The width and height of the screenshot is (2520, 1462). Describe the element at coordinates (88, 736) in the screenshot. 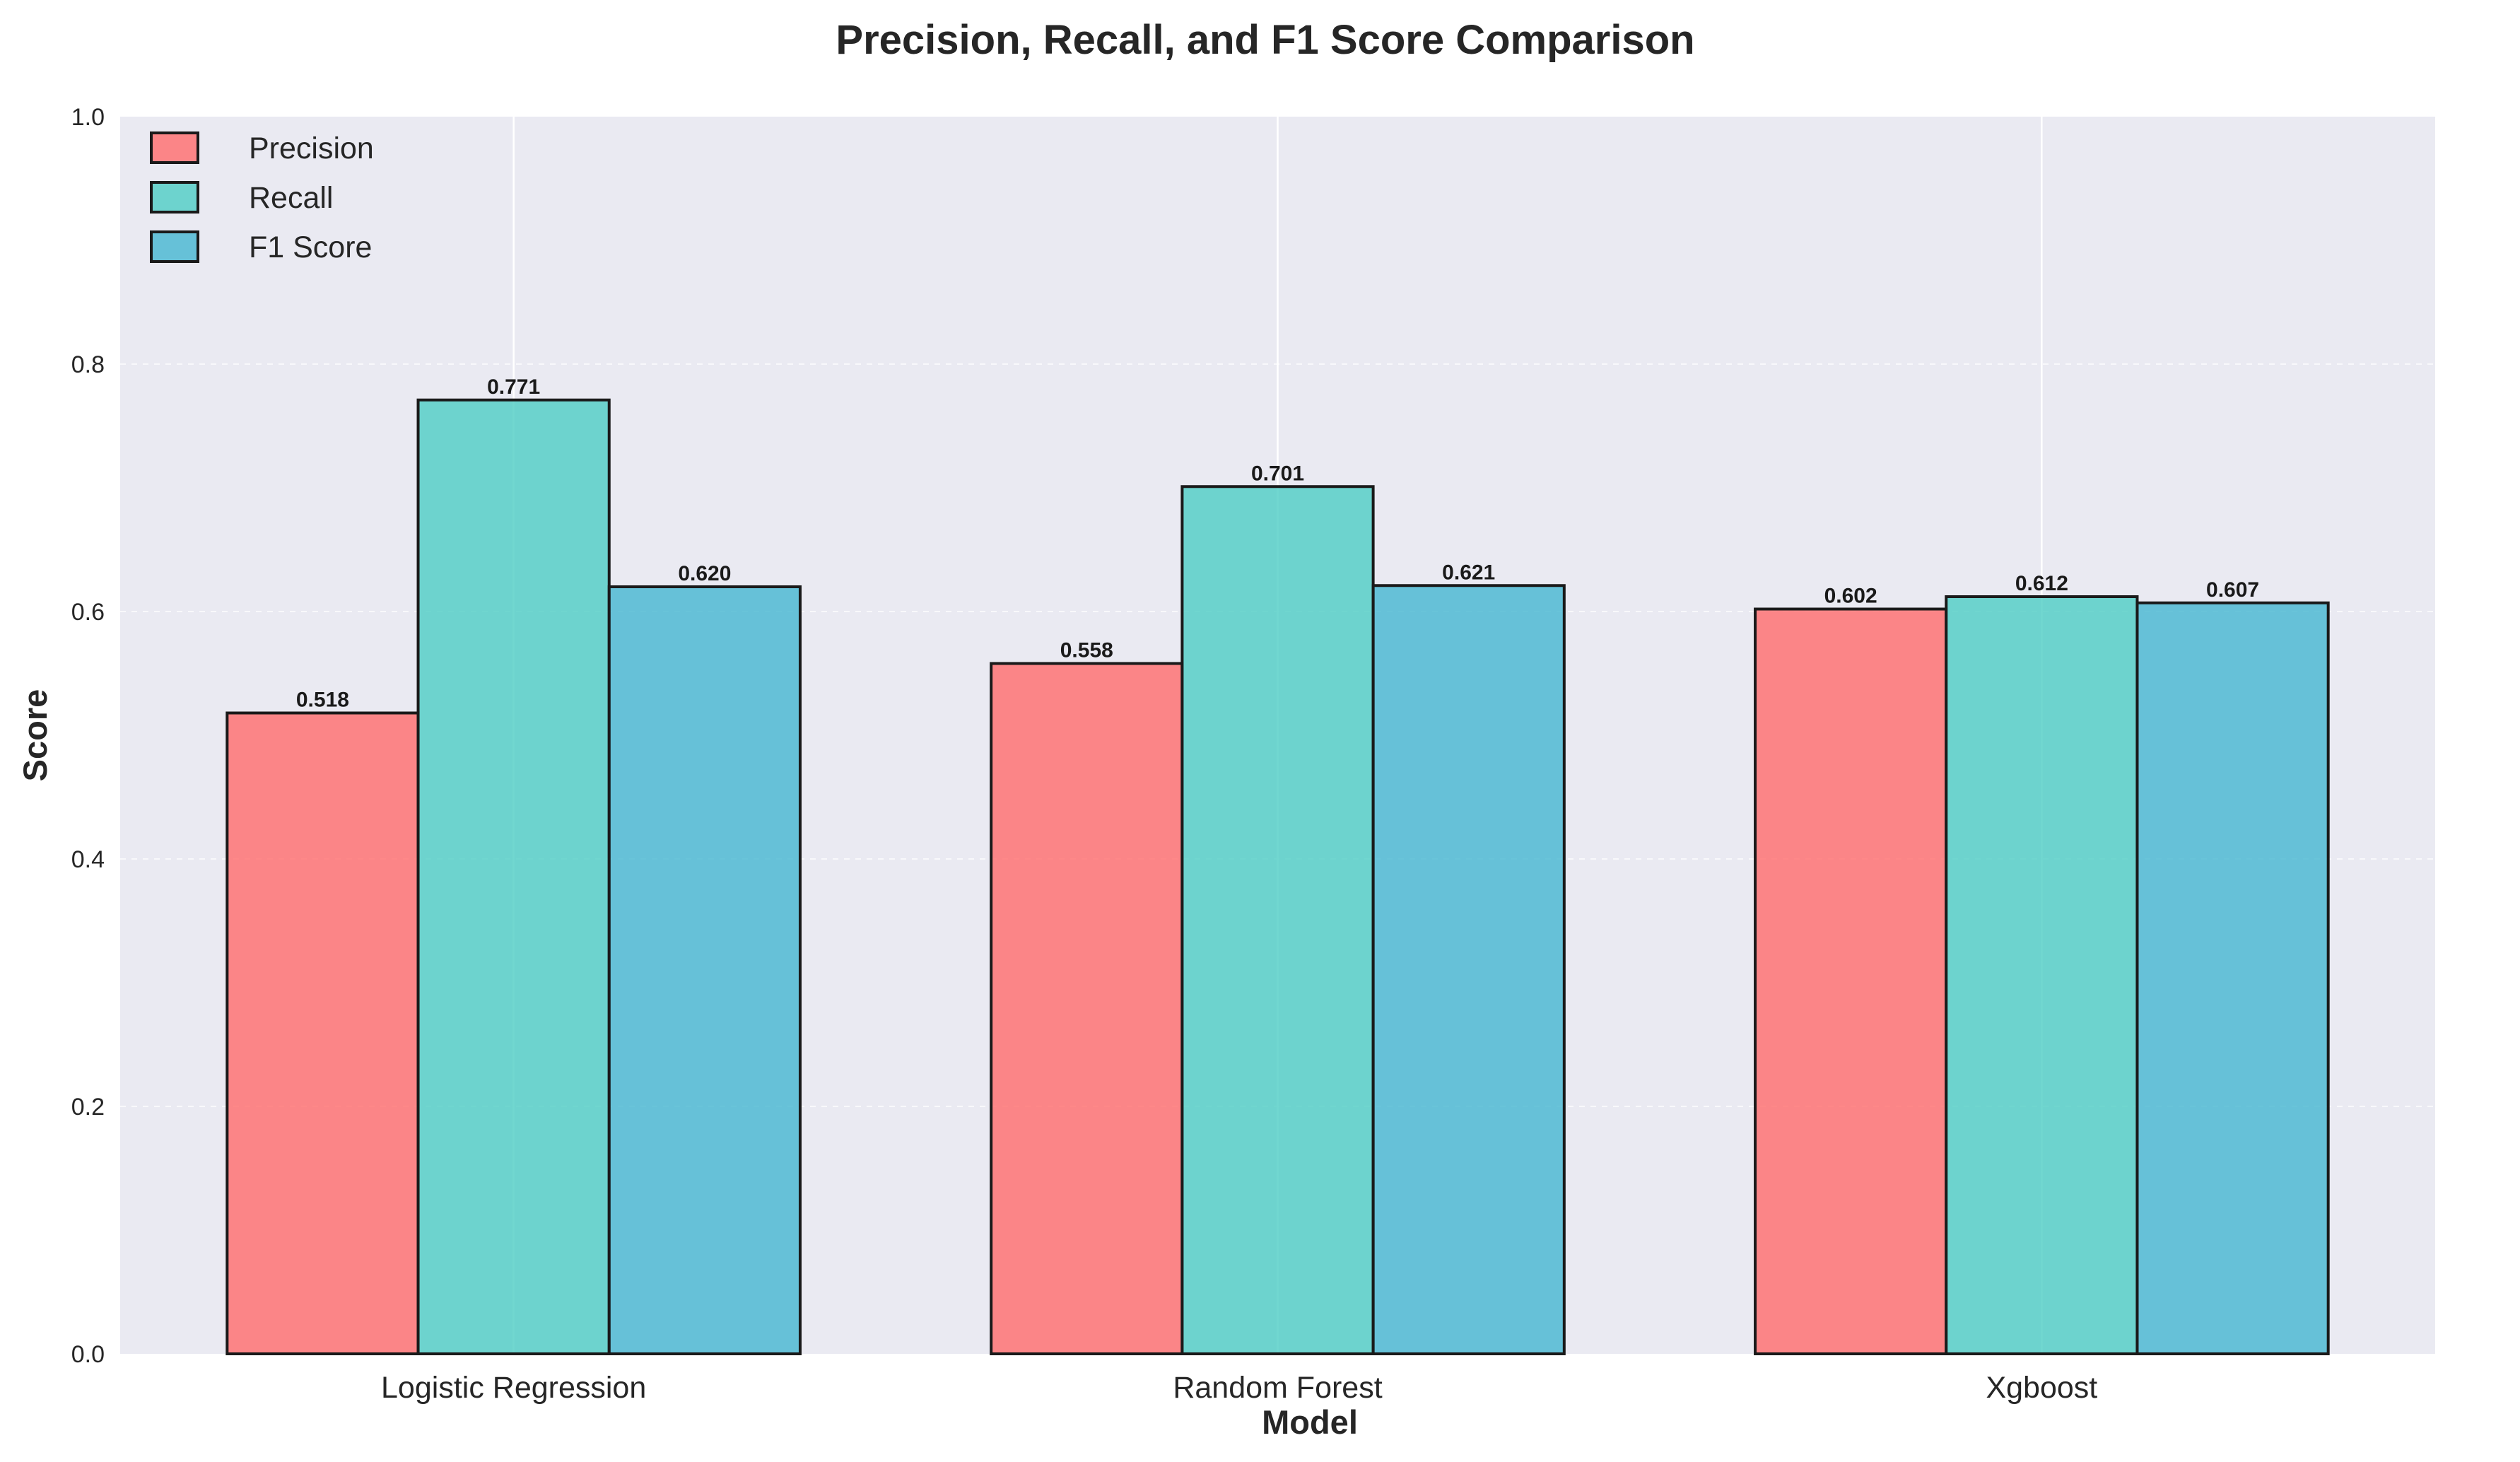

I see `y-axis-ticks: 0.0 0.2 0.4 0.6 0.8 1.0` at that location.